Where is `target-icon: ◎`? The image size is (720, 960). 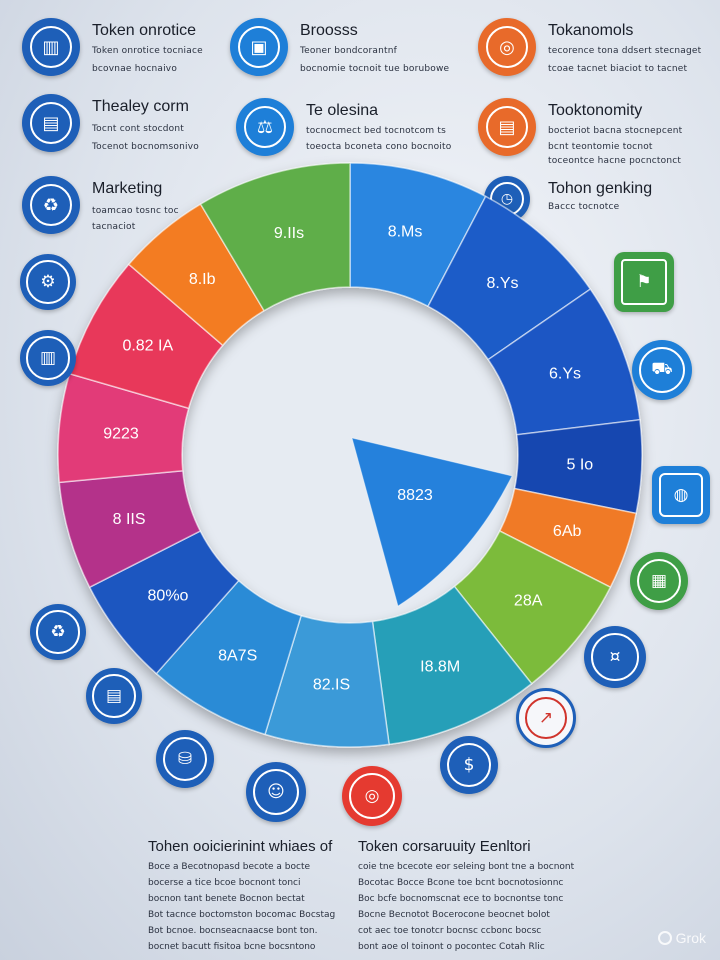
target-icon: ◎ is located at coordinates (507, 47).